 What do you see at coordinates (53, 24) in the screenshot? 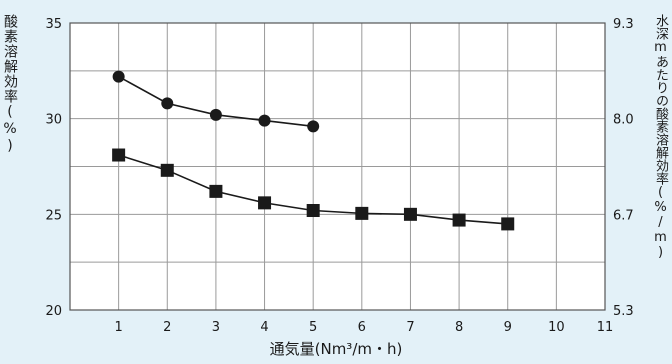
I see `y-tick-label-left: 35` at bounding box center [53, 24].